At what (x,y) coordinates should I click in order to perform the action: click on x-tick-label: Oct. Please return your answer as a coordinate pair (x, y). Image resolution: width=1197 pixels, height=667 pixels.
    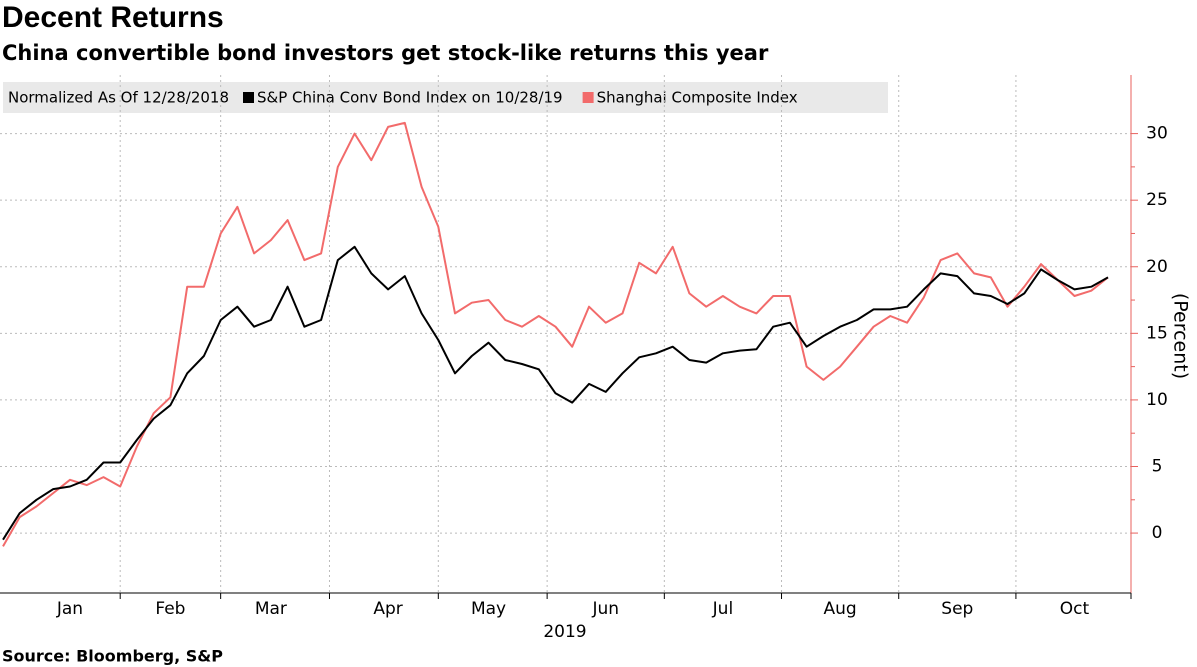
    Looking at the image, I should click on (1075, 609).